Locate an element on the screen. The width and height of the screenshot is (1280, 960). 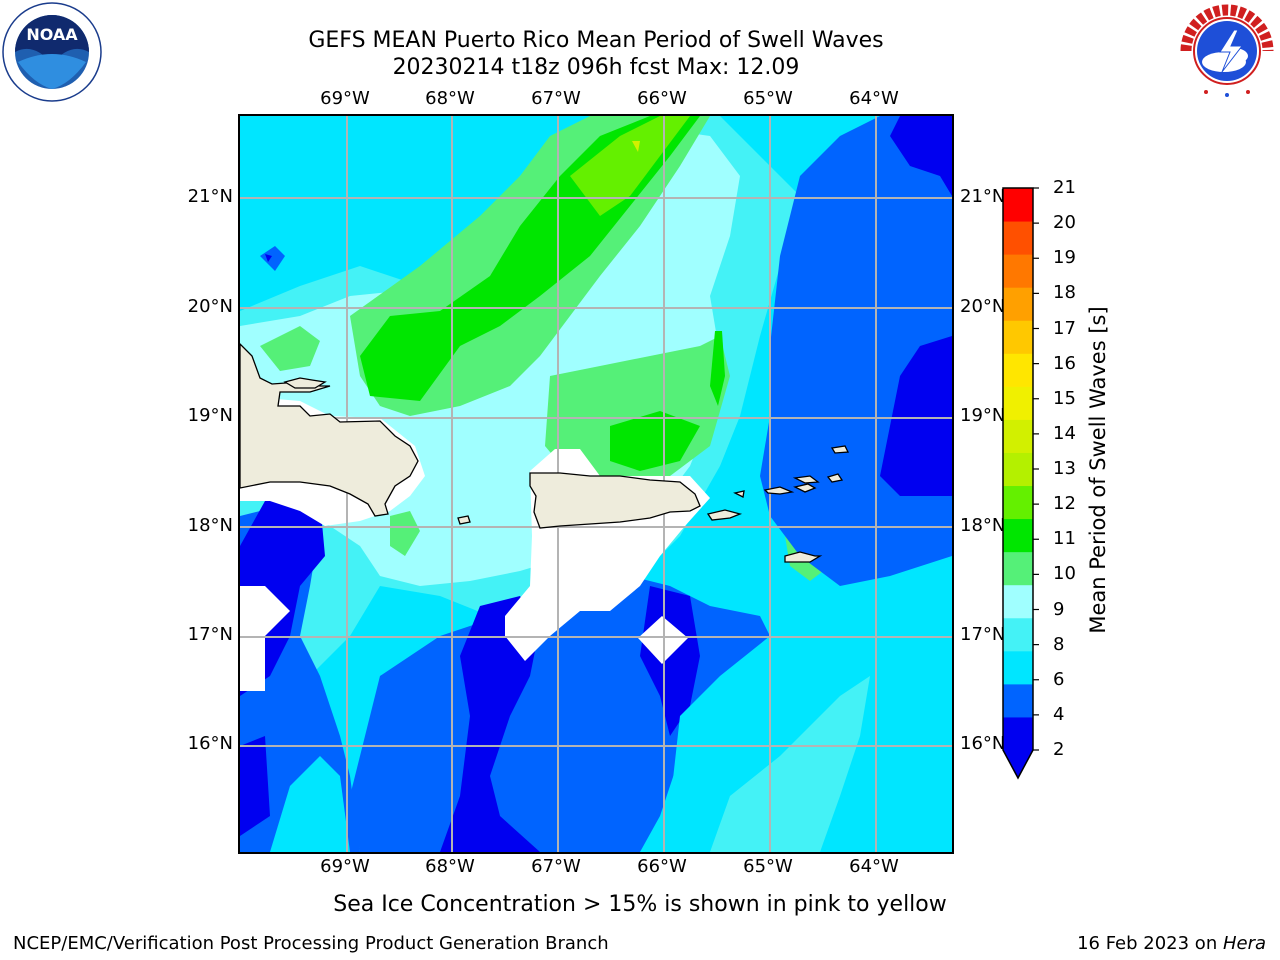
colorbar-tick-label: 4 is located at coordinates (1059, 714).